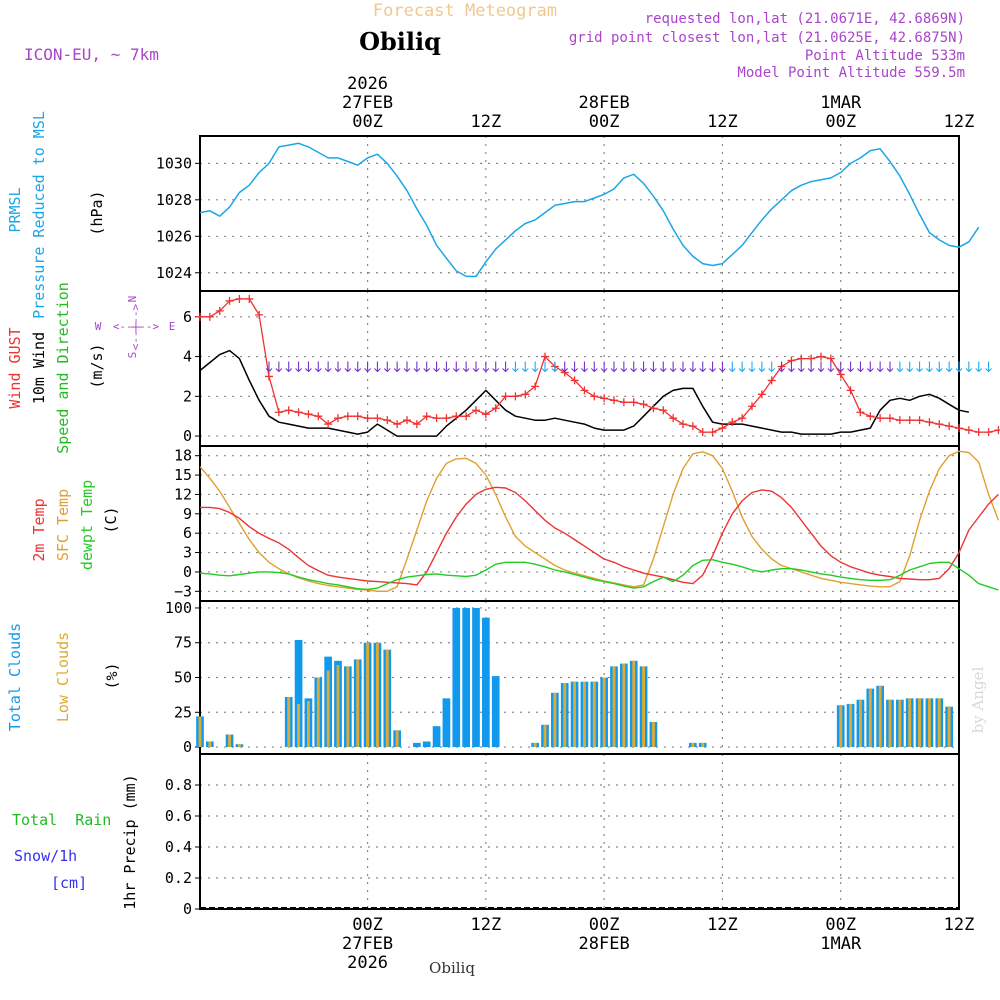 Image resolution: width=1000 pixels, height=1000 pixels. I want to click on dewpt-line, so click(599, 575).